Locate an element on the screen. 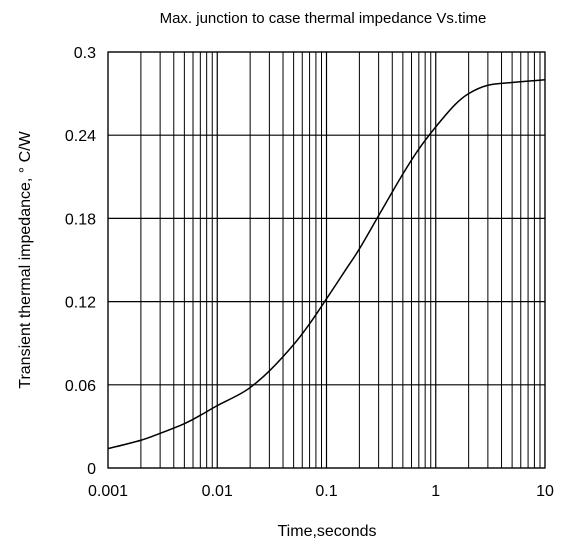  y-tick-label: 0 is located at coordinates (91, 469).